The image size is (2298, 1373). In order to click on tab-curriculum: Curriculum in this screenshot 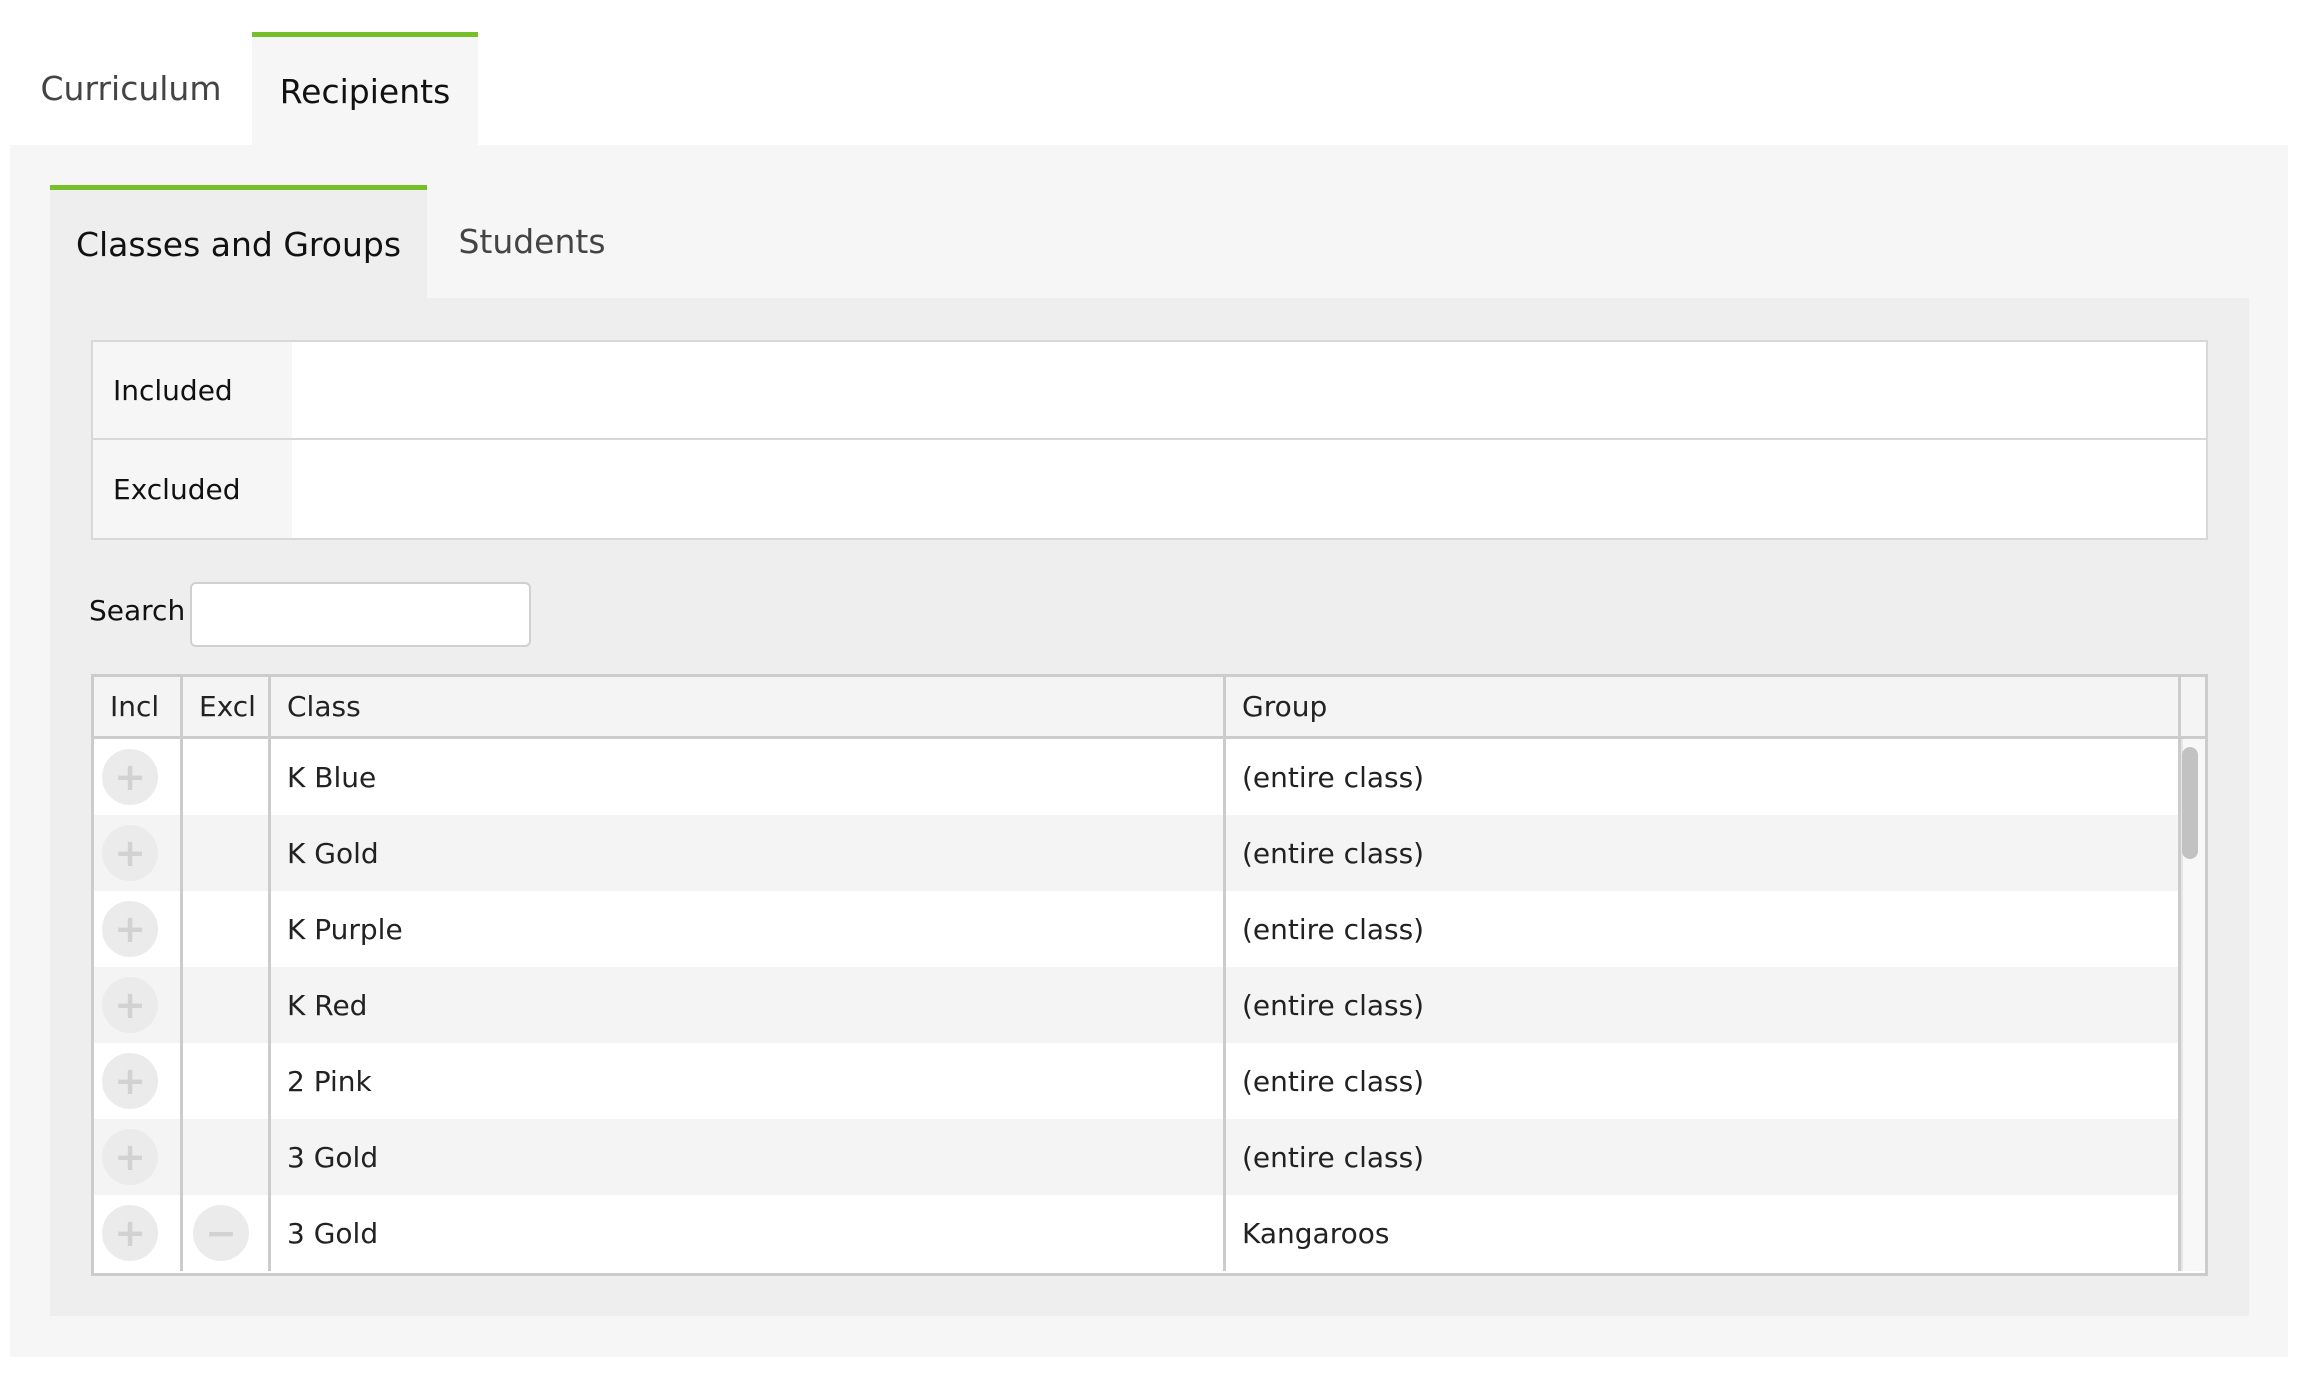, I will do `click(131, 88)`.